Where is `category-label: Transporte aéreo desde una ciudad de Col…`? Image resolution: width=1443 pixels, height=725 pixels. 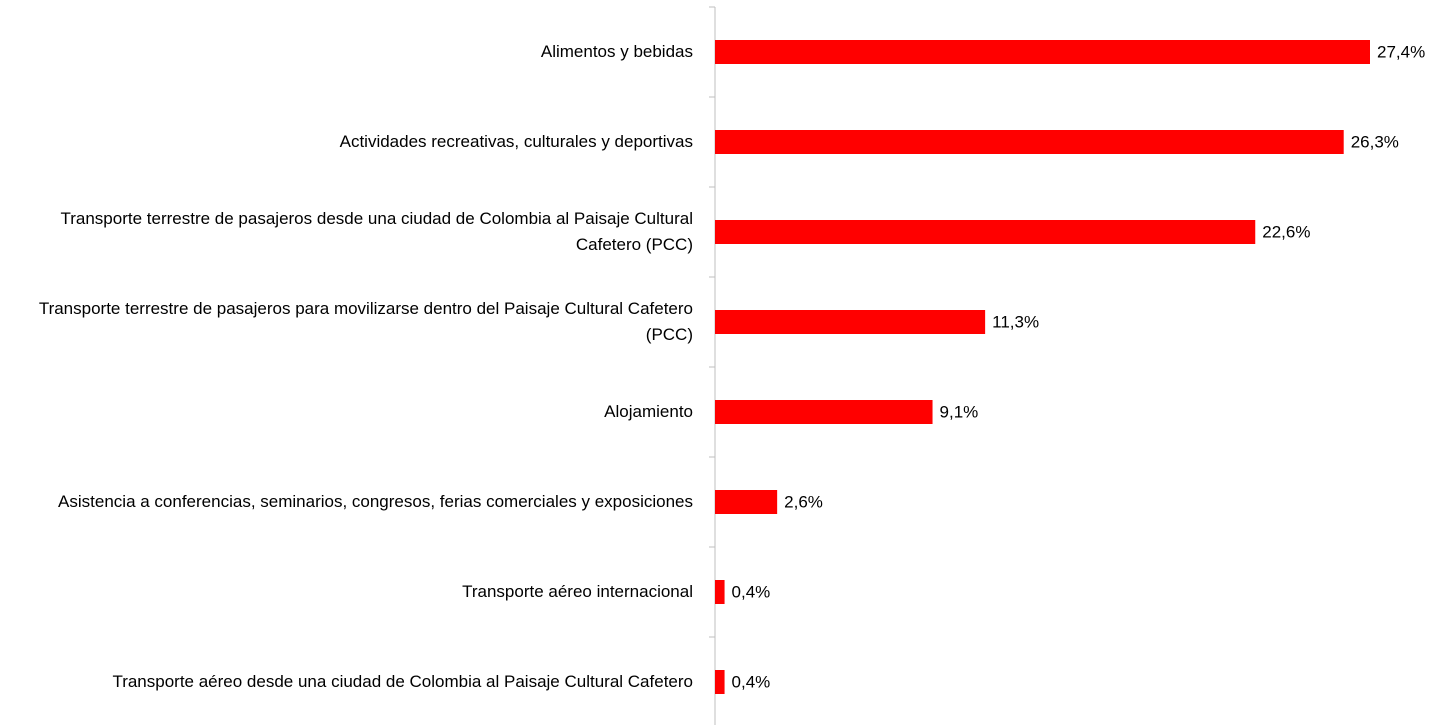
category-label: Transporte aéreo desde una ciudad de Col… is located at coordinates (402, 681).